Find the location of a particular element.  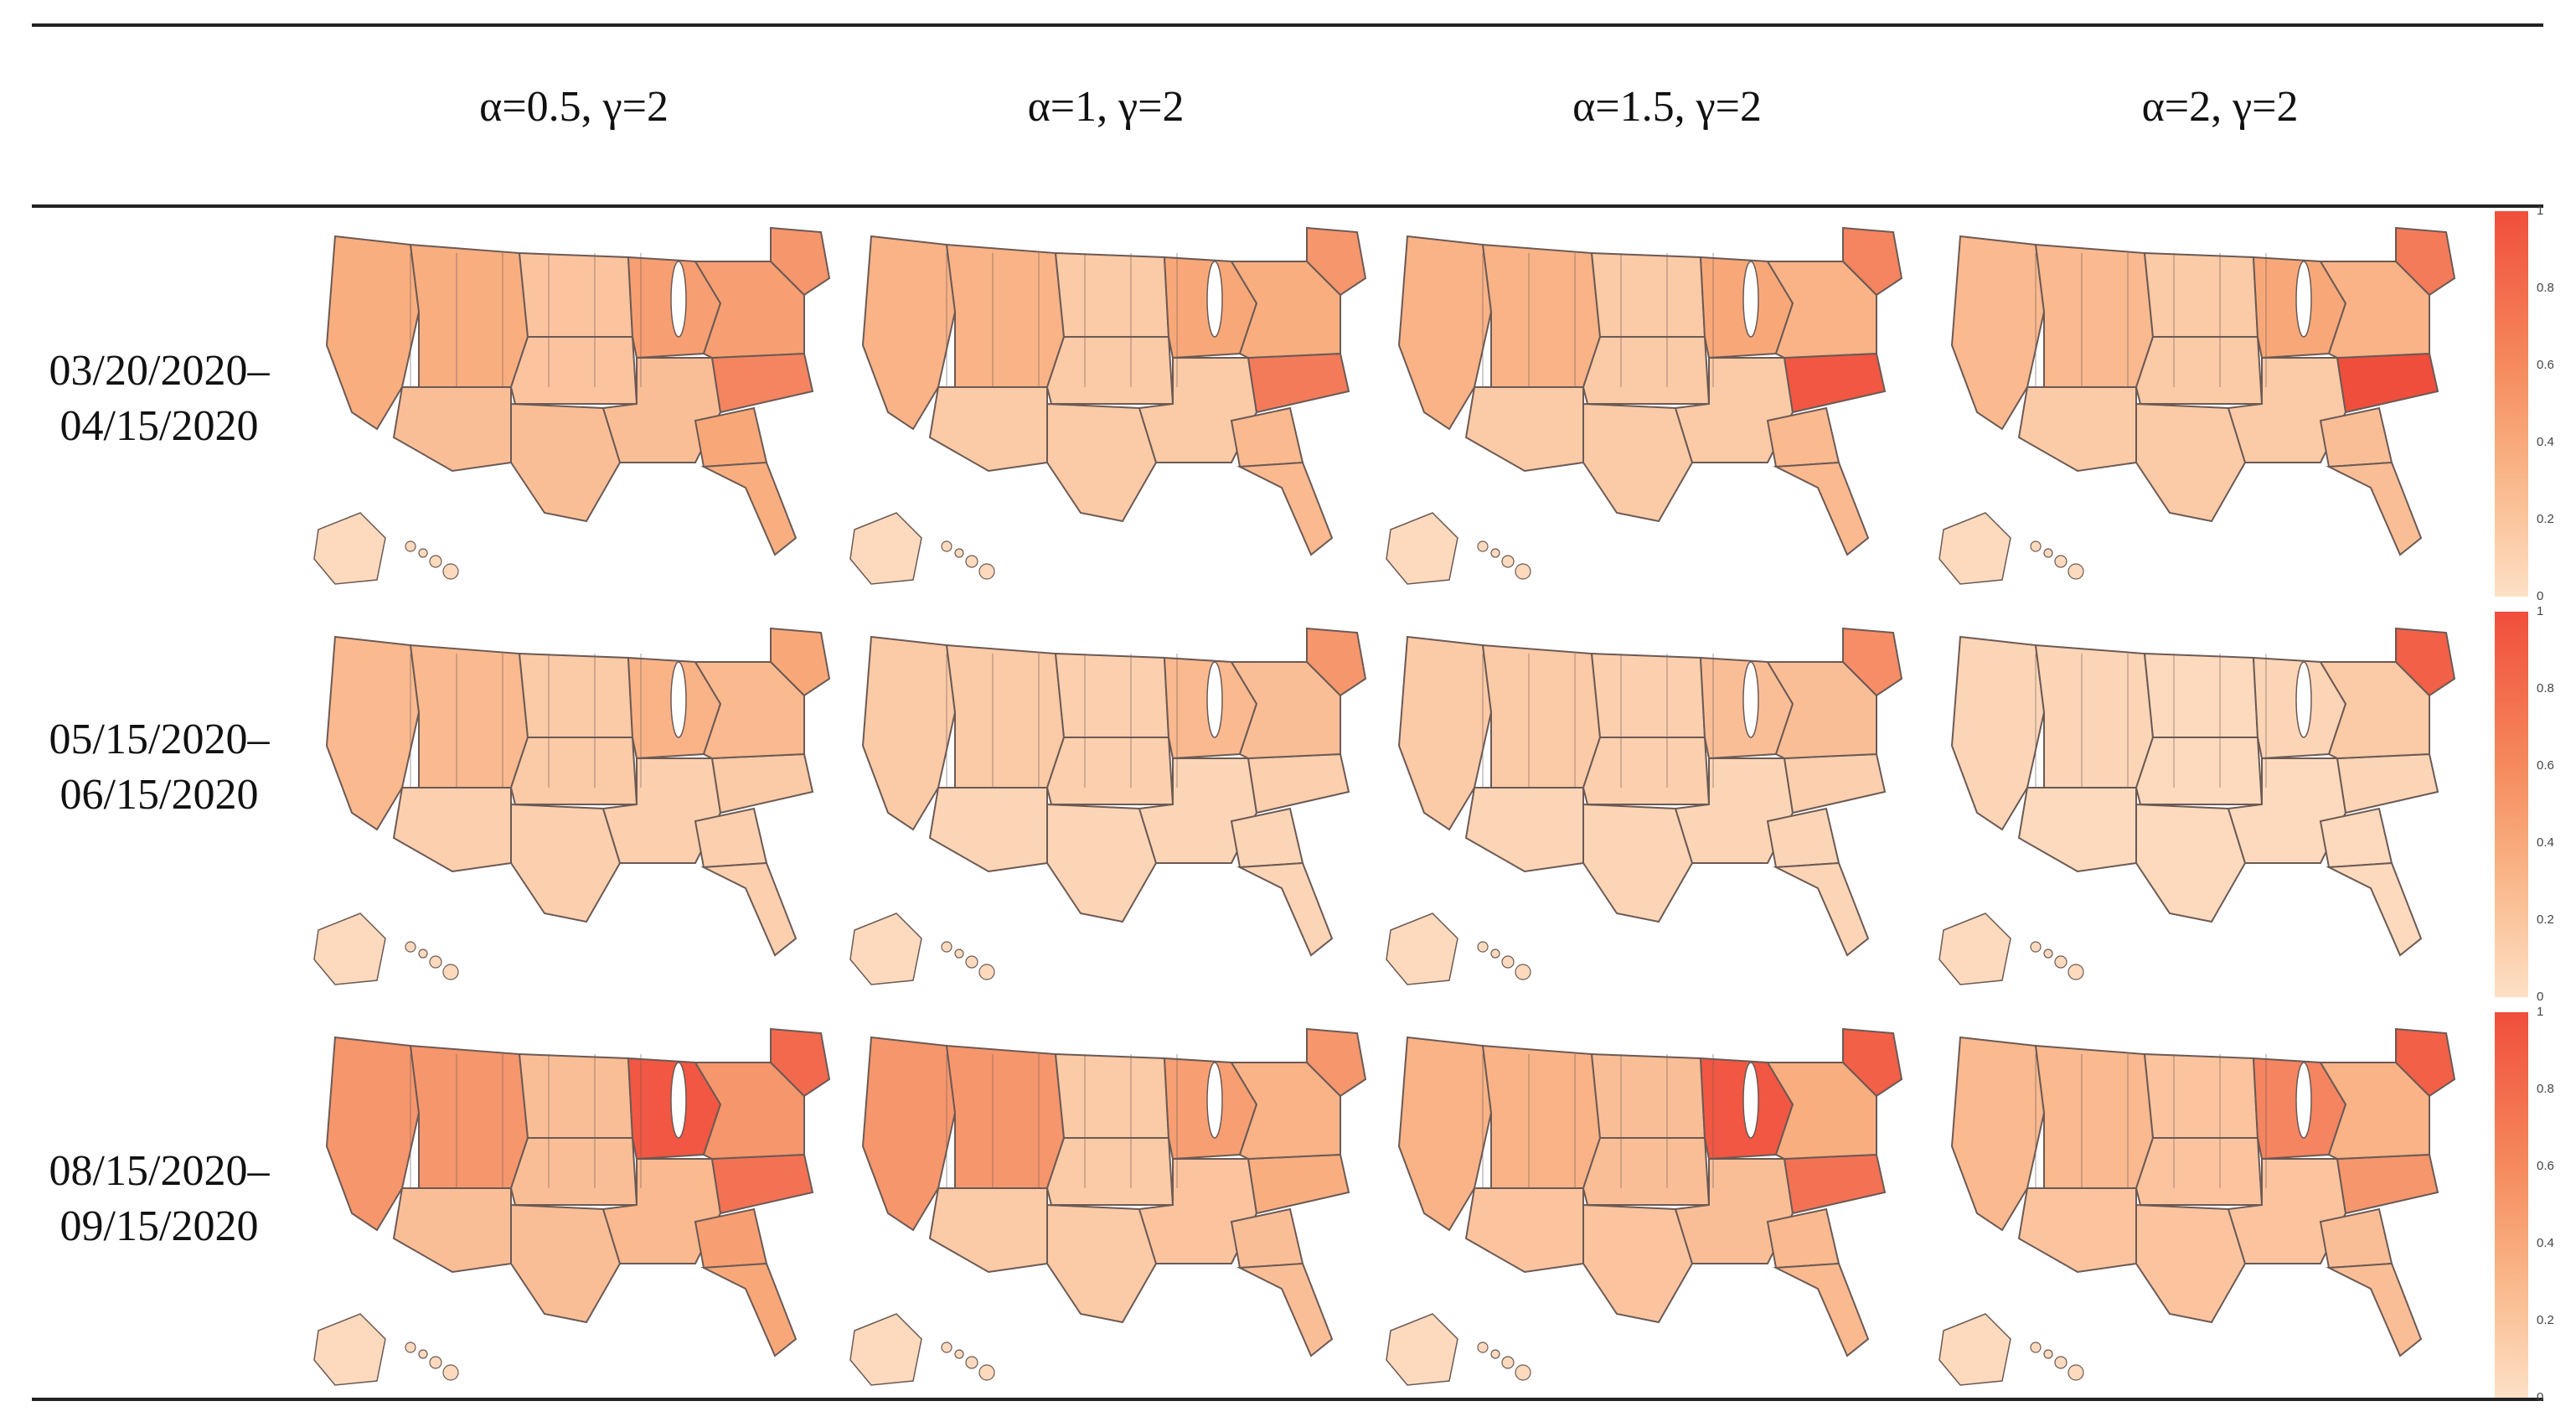

row-label-start: 08/15/2020– is located at coordinates (159, 1171).